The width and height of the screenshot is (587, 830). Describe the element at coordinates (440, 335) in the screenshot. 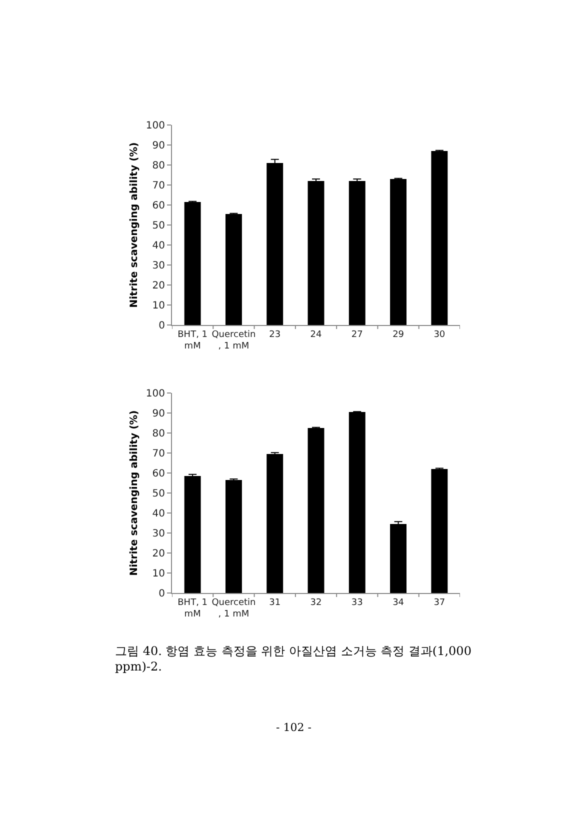

I see `x-tick-label: 30` at that location.